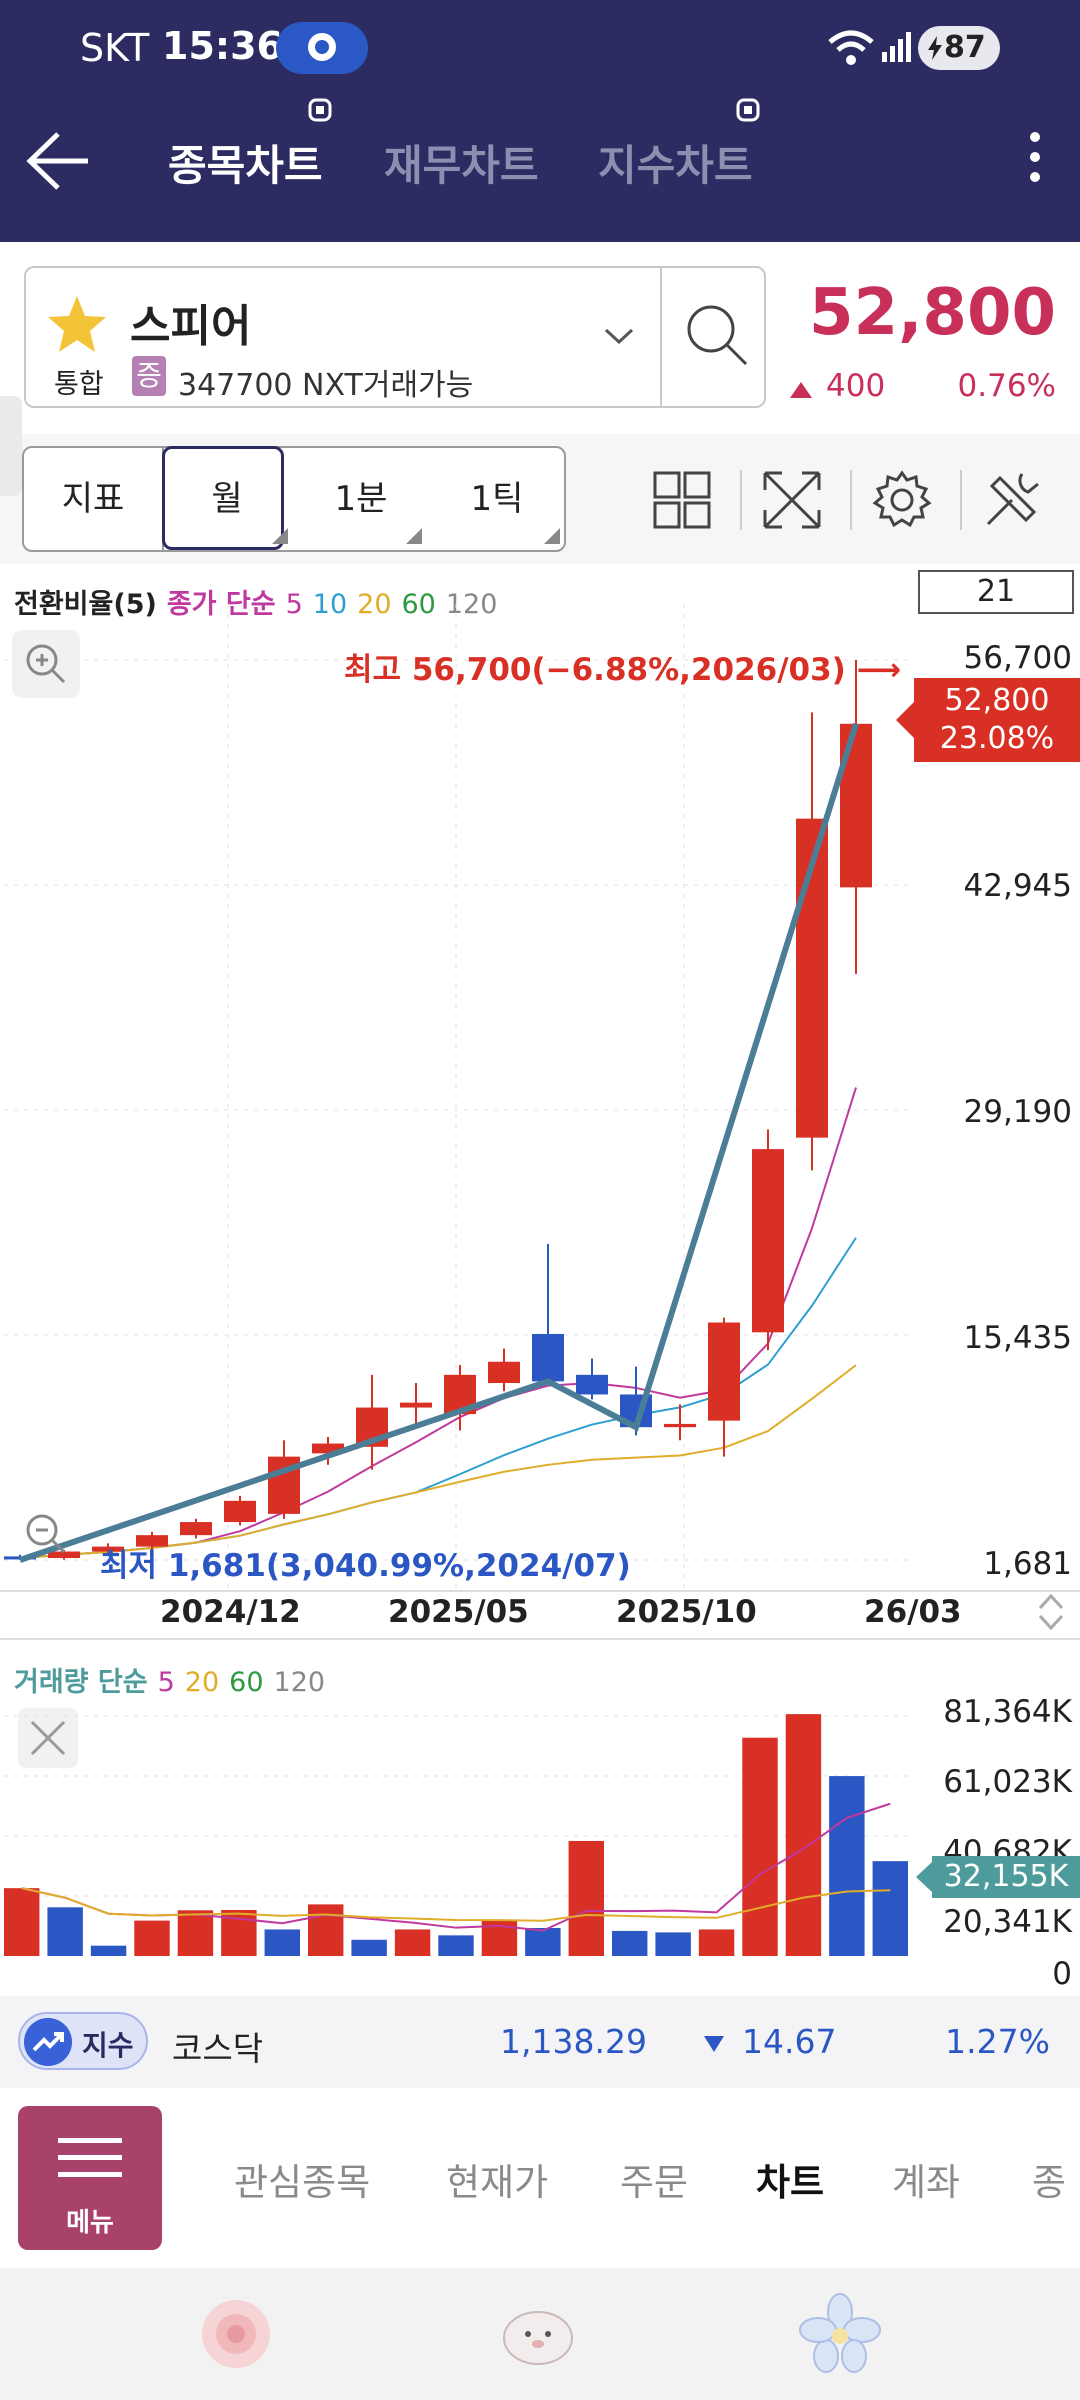  I want to click on x-axis-line, so click(540, 1591).